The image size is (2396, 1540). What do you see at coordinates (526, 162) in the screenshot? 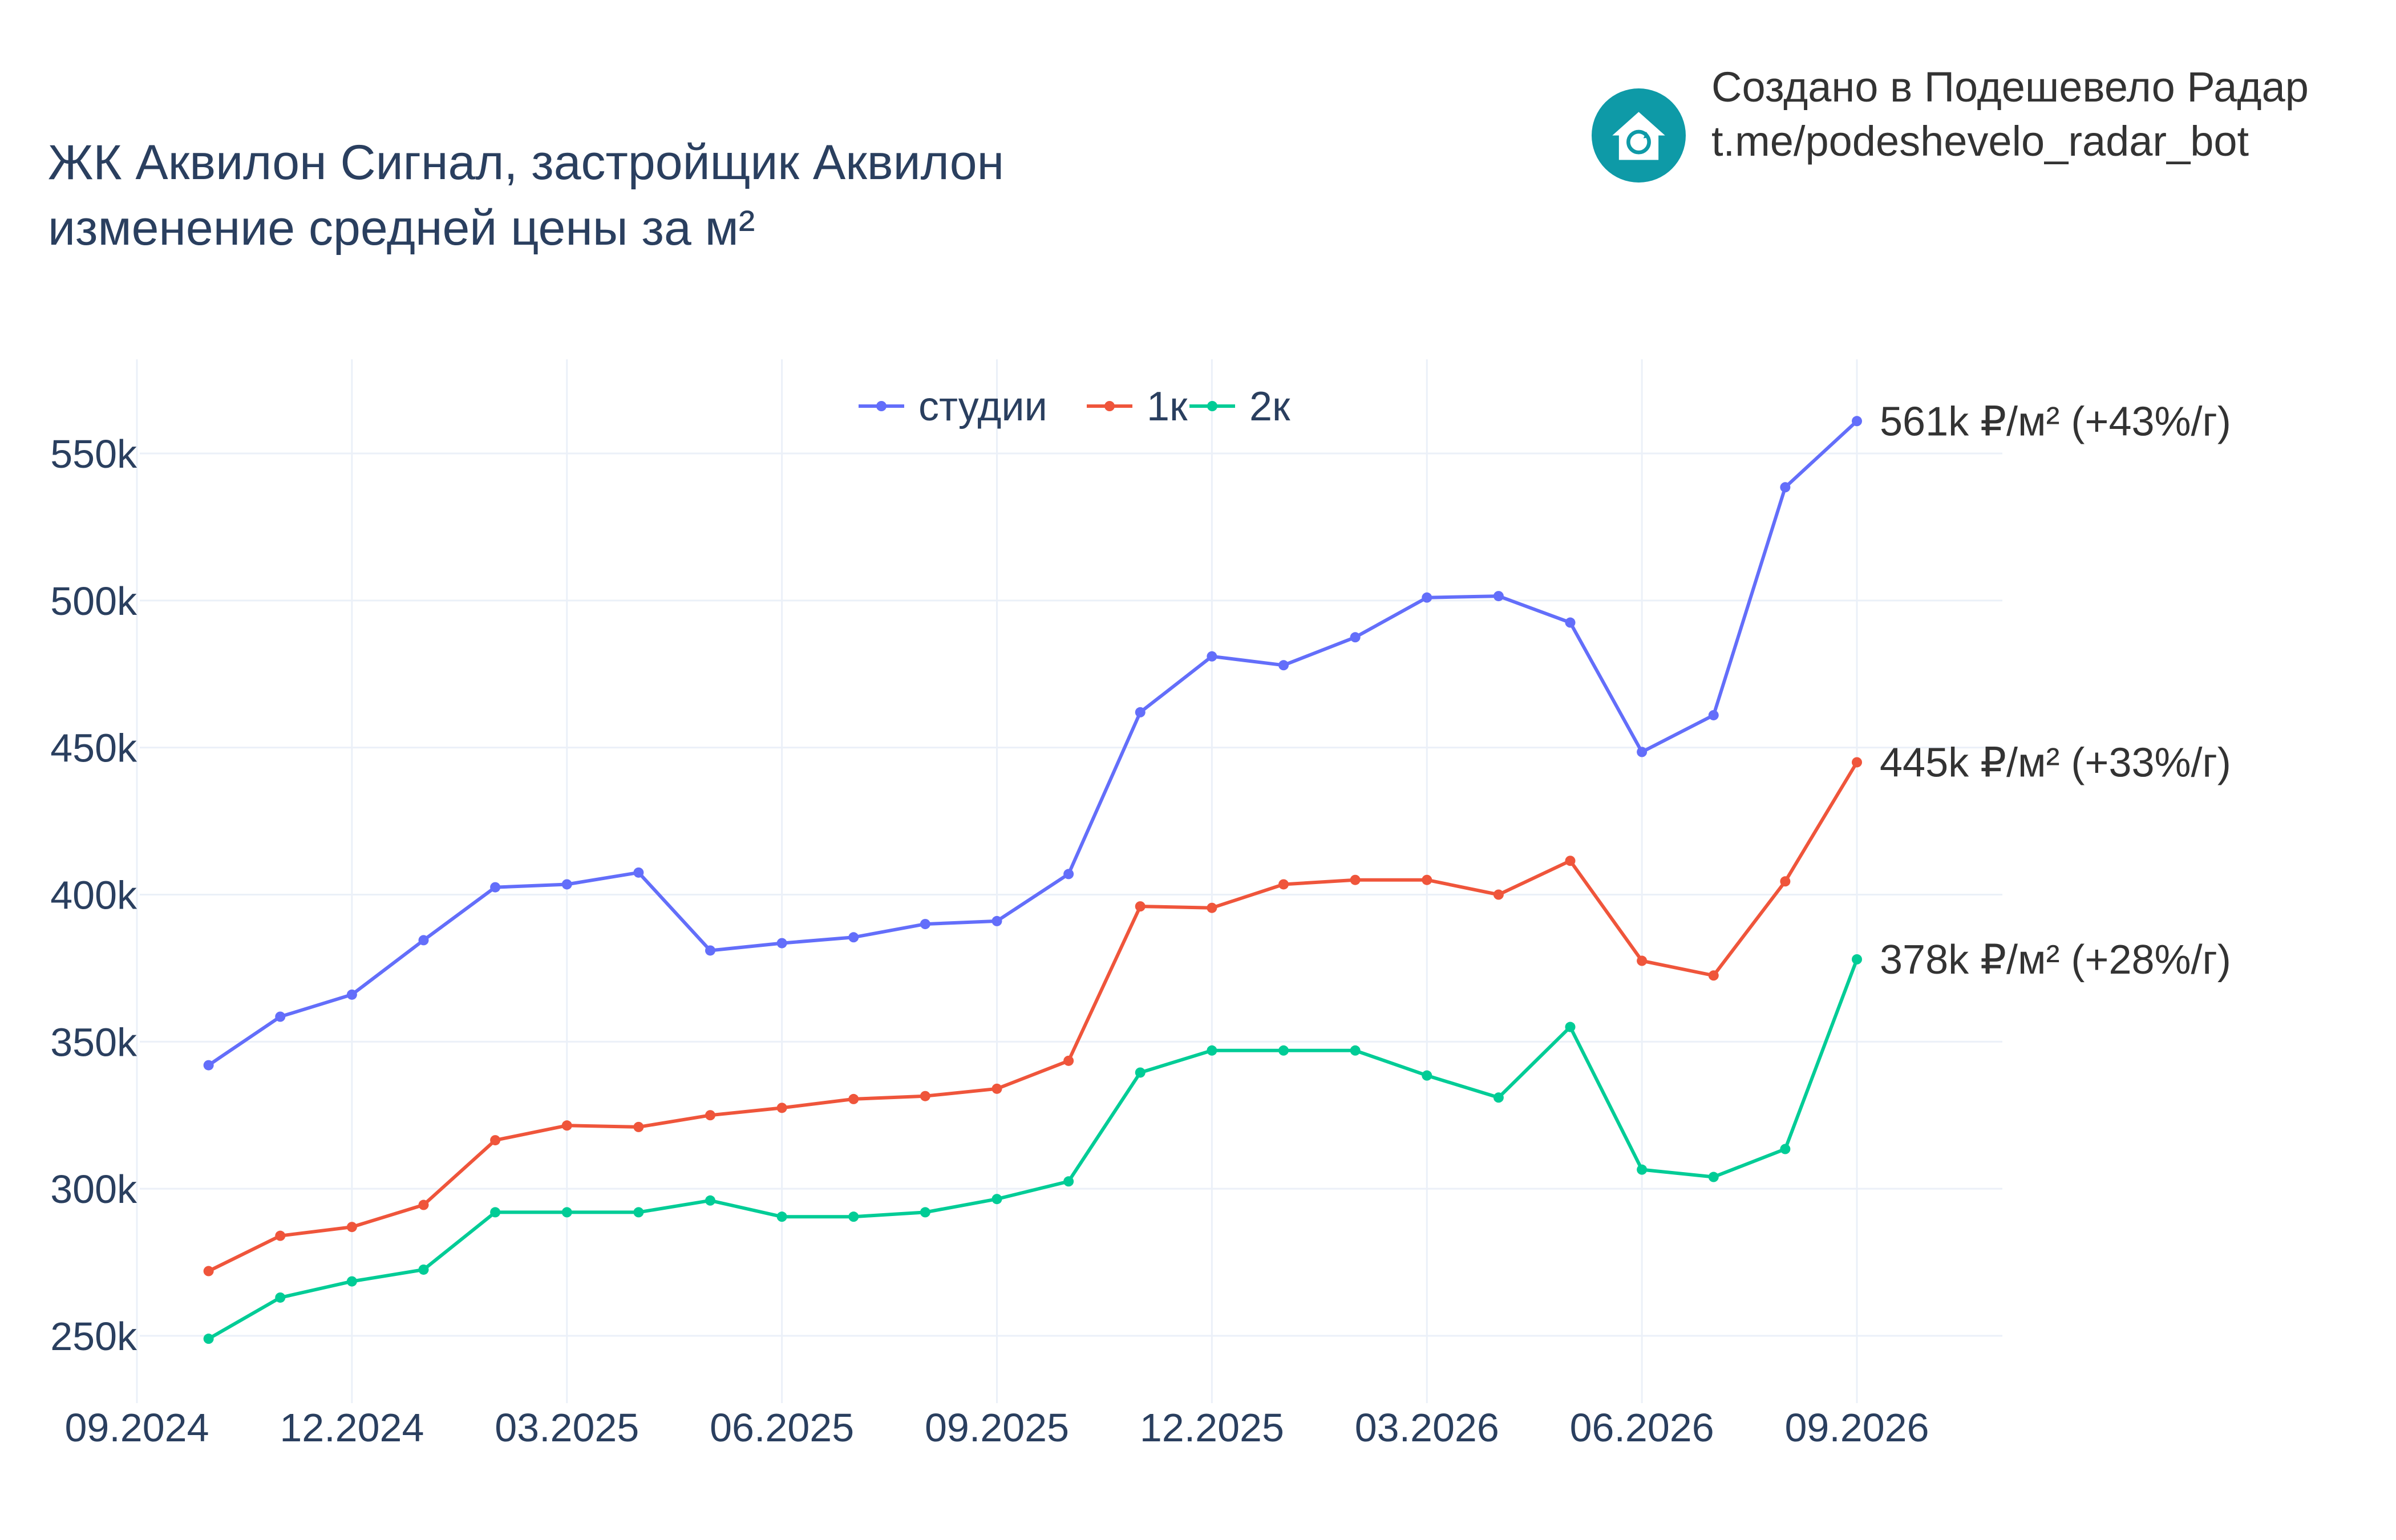
I see `chart-title-line-1: ЖК Аквилон Сигнал, застройщик Аквилон` at bounding box center [526, 162].